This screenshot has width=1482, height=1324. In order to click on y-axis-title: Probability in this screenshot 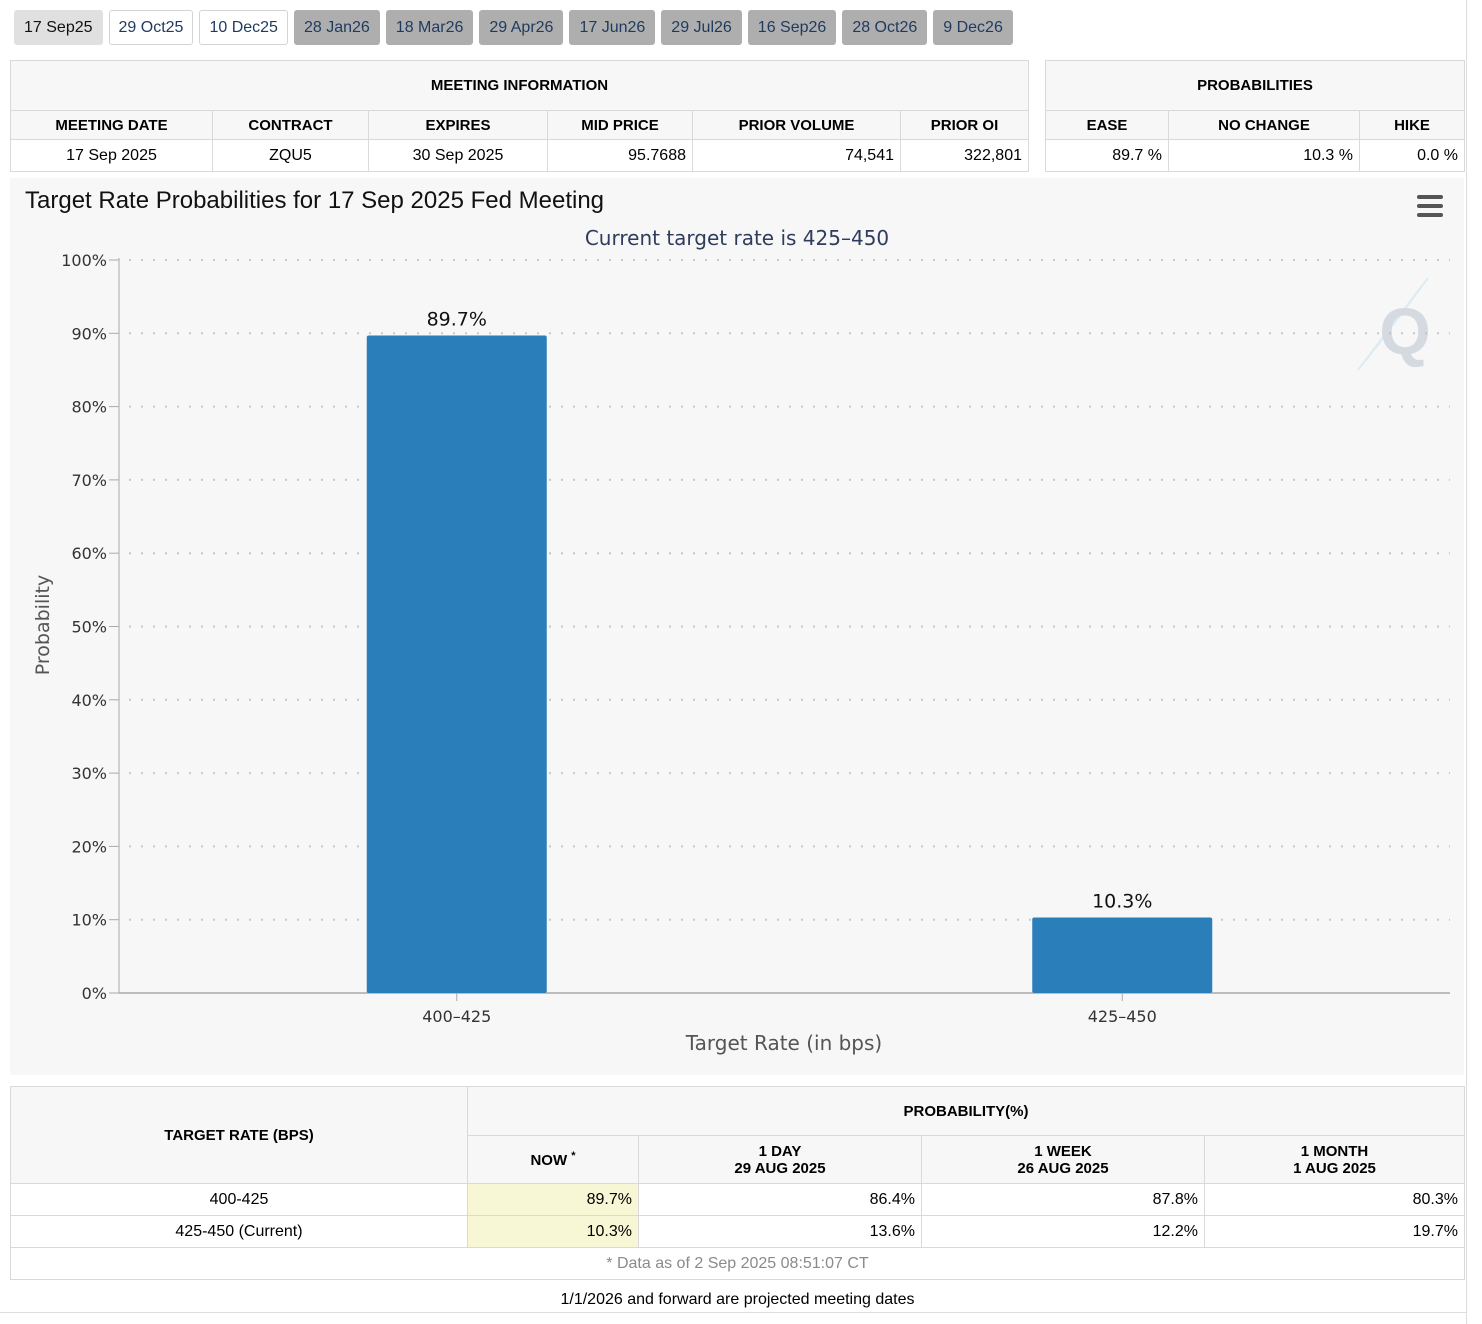, I will do `click(43, 625)`.